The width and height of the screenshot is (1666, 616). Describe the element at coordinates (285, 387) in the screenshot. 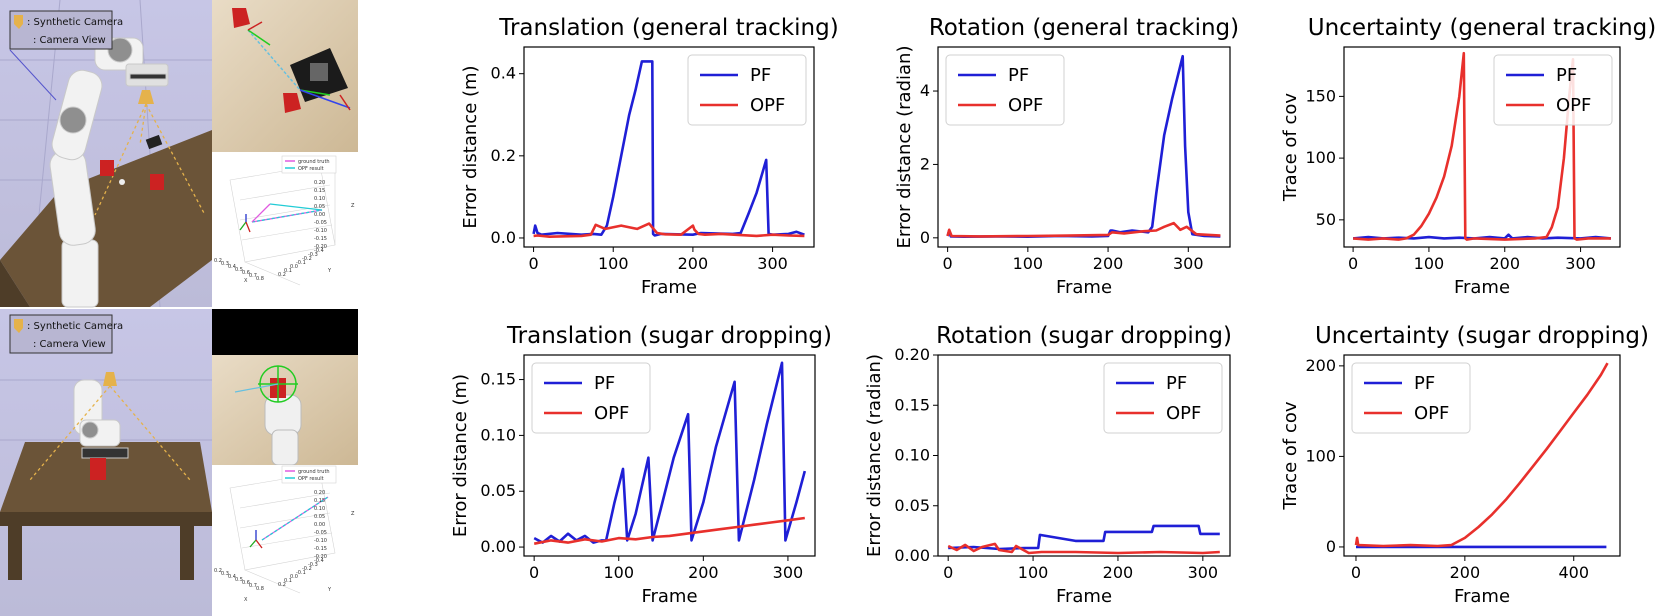

I see `camera-view-bottom` at that location.